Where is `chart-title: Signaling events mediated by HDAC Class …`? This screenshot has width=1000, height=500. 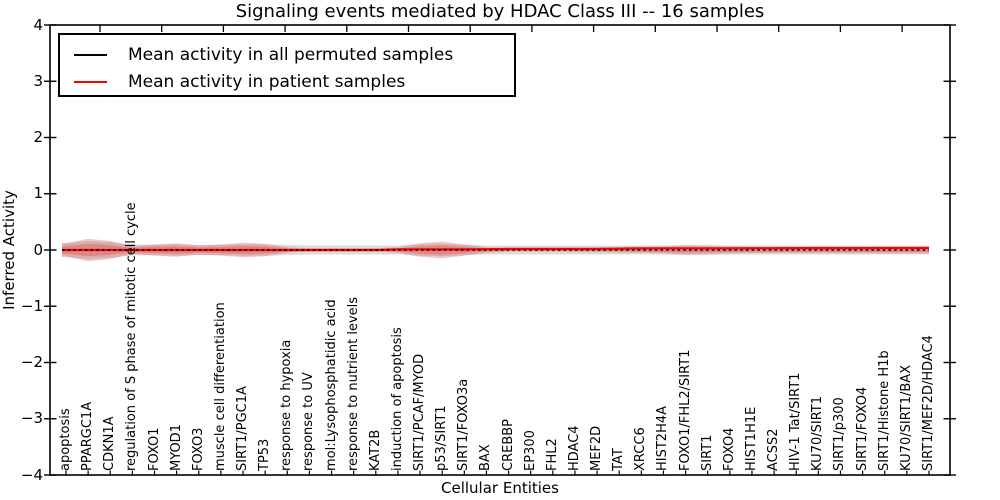
chart-title: Signaling events mediated by HDAC Class … is located at coordinates (500, 11).